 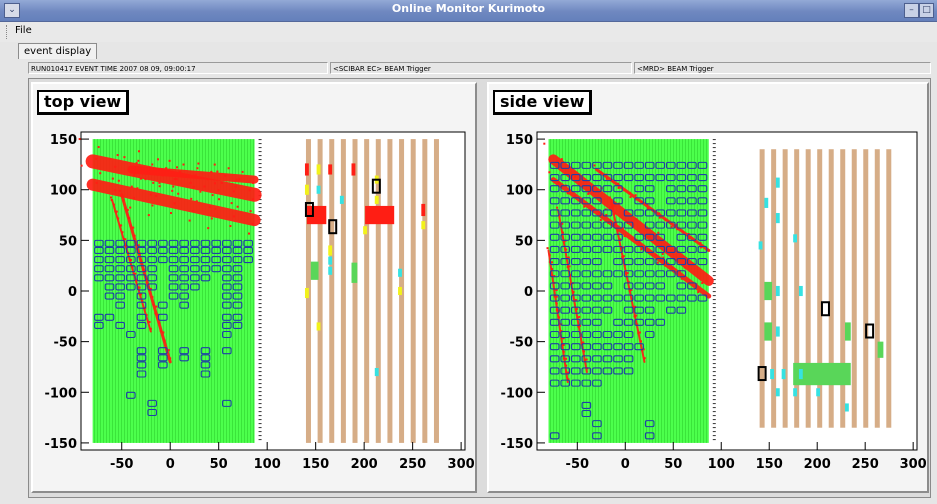 What do you see at coordinates (342, 206) in the screenshot?
I see `mrd-track-boxes` at bounding box center [342, 206].